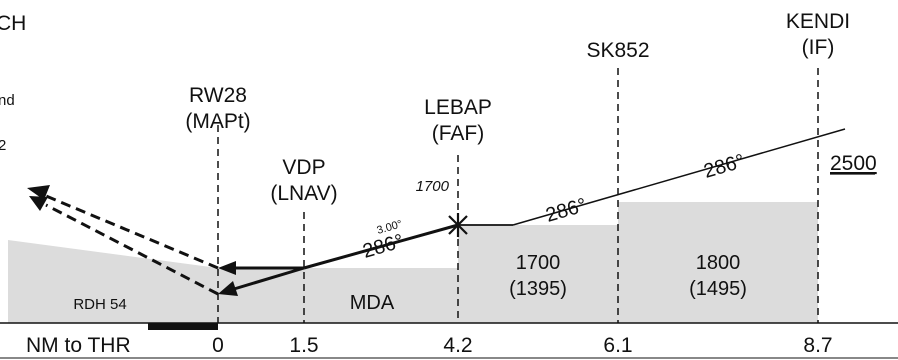  What do you see at coordinates (617, 345) in the screenshot?
I see `distance-tick-3: 6.1` at bounding box center [617, 345].